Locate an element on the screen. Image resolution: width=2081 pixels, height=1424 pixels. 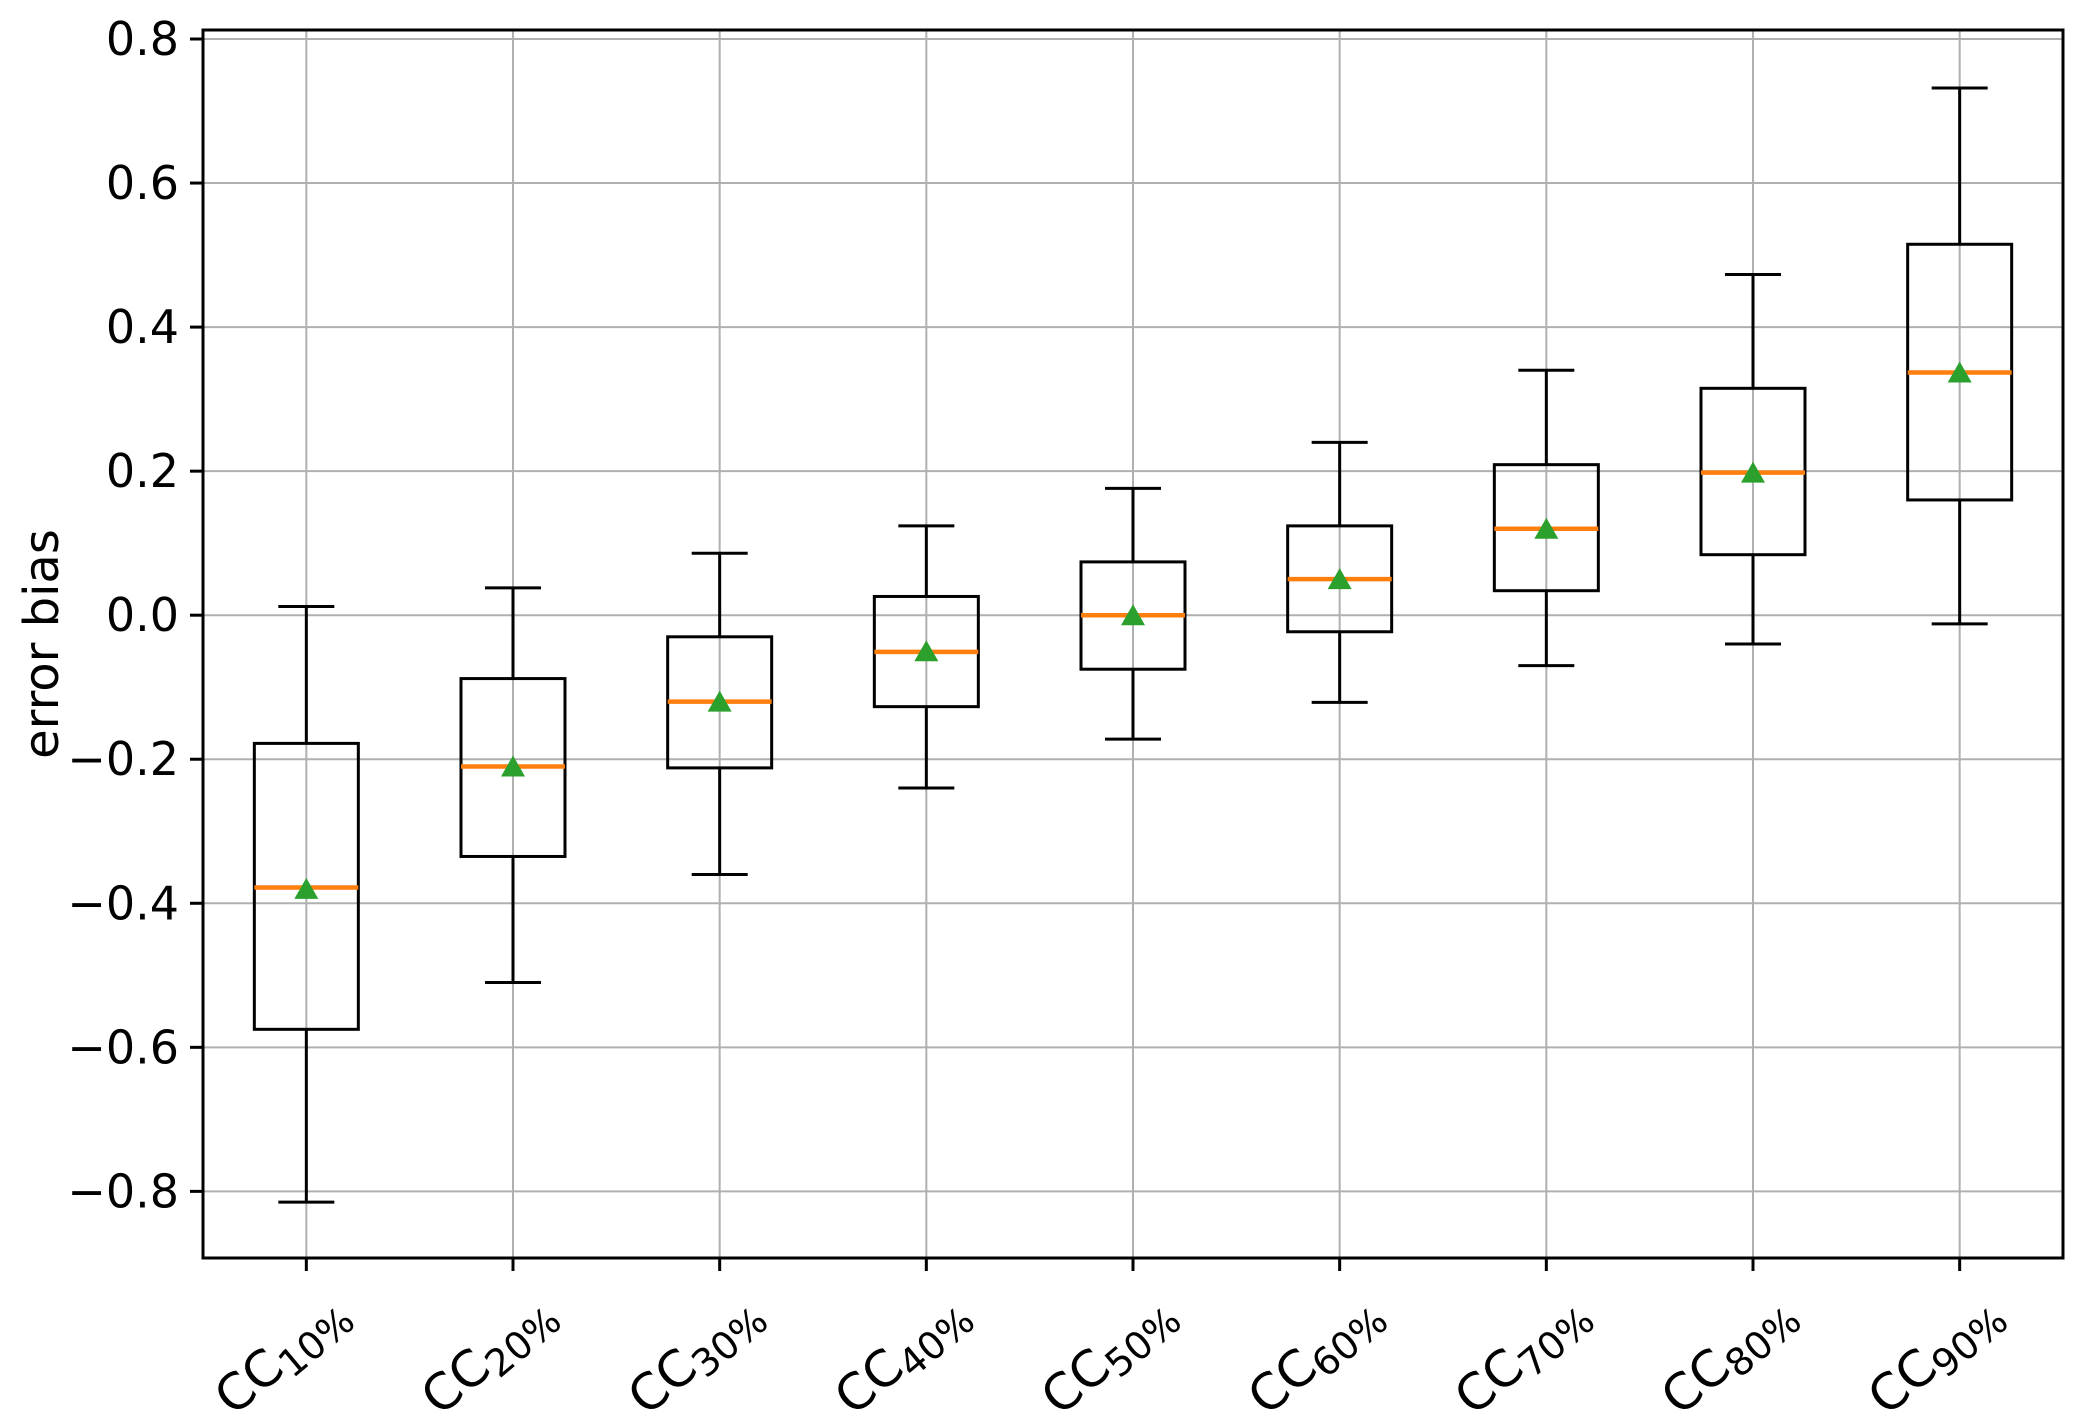
y-tick-label: 0.2 is located at coordinates (142, 471).